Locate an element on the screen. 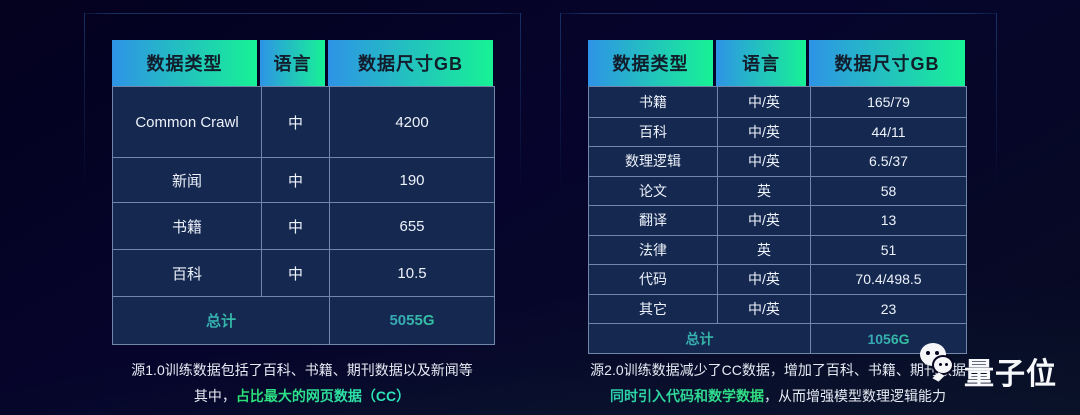 The image size is (1080, 415). wechat-bubble-small is located at coordinates (943, 365).